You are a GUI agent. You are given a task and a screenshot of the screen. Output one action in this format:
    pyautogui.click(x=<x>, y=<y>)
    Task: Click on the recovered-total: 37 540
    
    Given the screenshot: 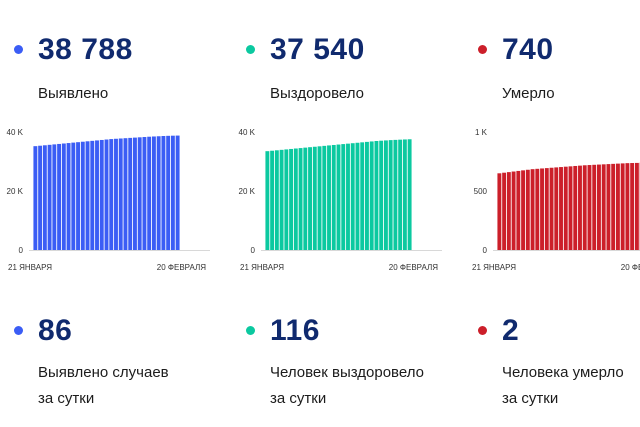 What is the action you would take?
    pyautogui.click(x=317, y=49)
    